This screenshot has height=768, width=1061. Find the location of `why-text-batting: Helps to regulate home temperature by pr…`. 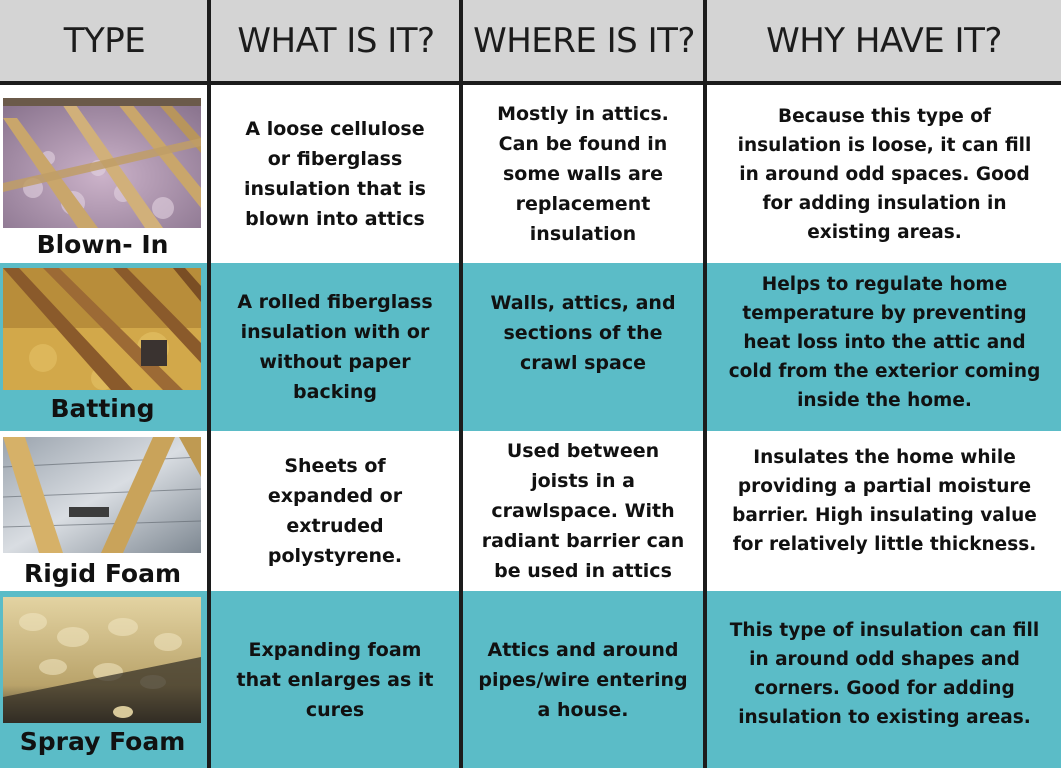

why-text-batting: Helps to regulate home temperature by pr… is located at coordinates (884, 342).